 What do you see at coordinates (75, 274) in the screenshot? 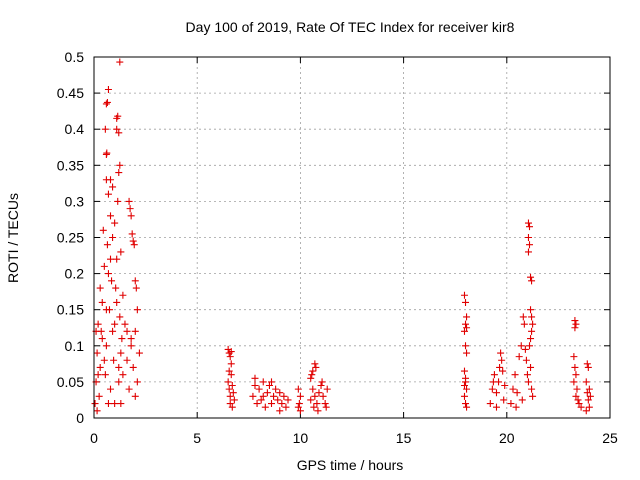
I see `y-tick-label: 0.2` at bounding box center [75, 274].